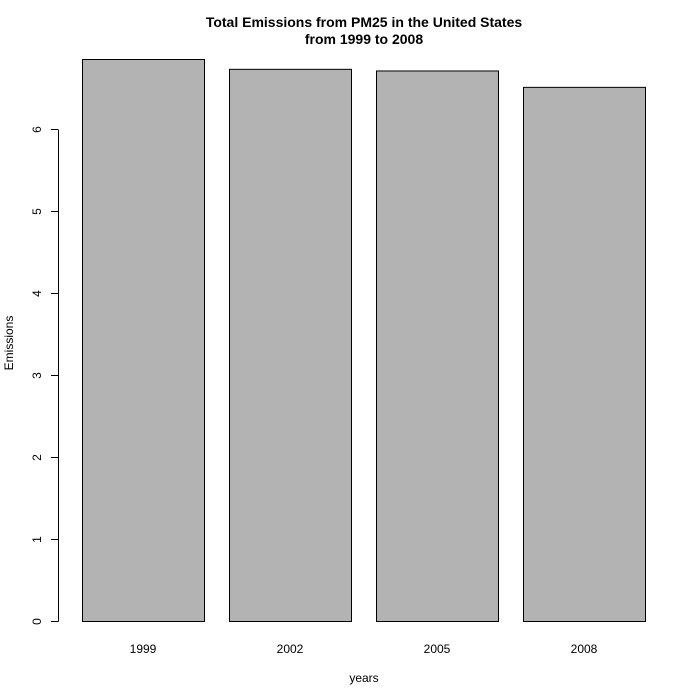  What do you see at coordinates (143, 649) in the screenshot?
I see `x-tick-label: 1999` at bounding box center [143, 649].